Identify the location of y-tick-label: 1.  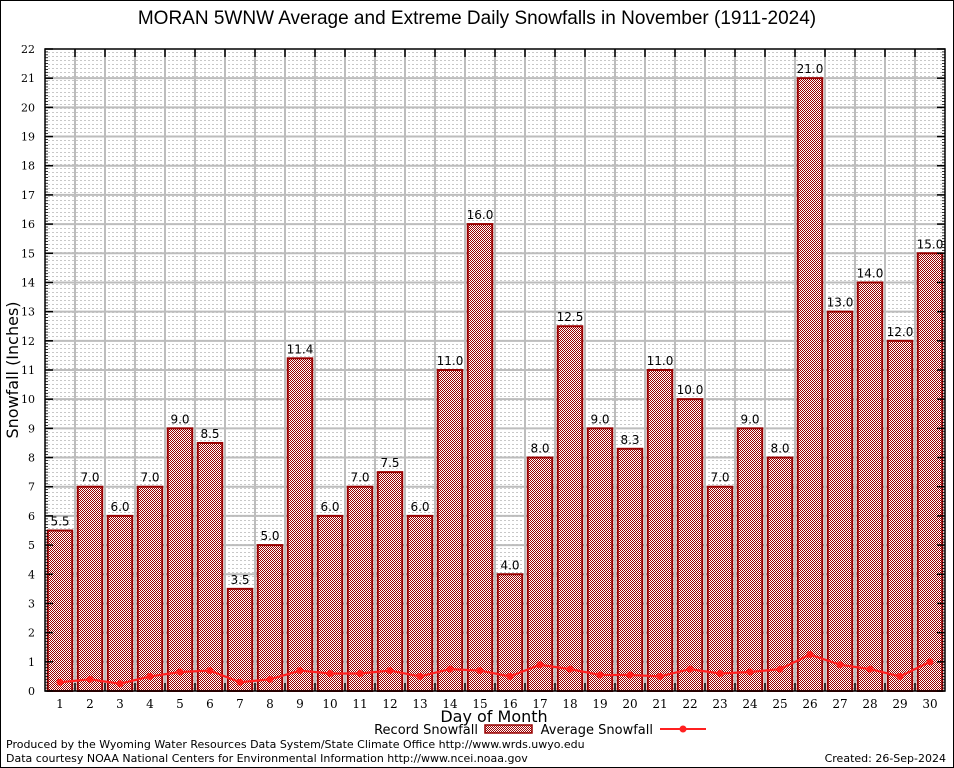
(31, 662).